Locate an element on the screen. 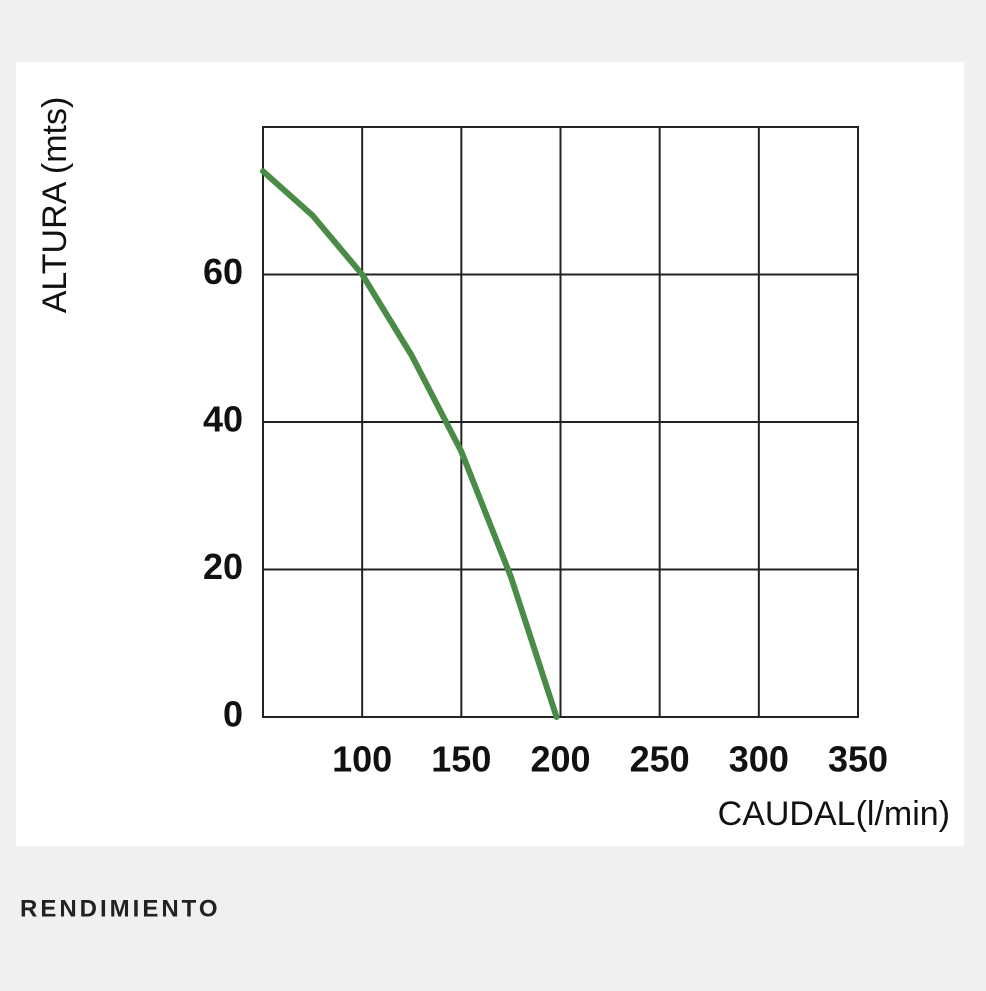 Image resolution: width=986 pixels, height=991 pixels. y-tick-label: 20 is located at coordinates (223, 566).